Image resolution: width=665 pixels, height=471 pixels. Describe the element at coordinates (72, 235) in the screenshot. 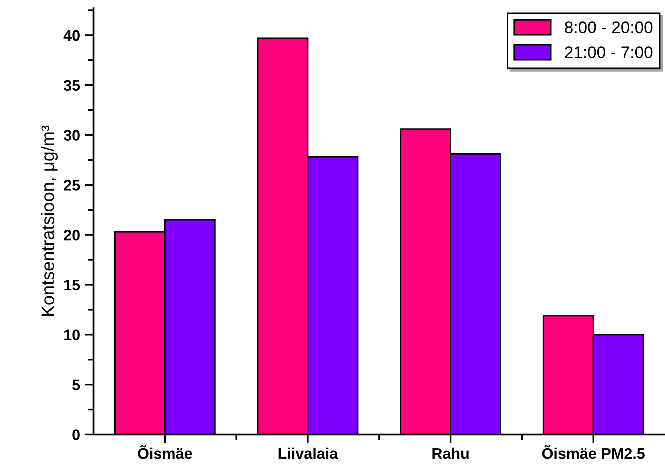

I see `y-tick-label: 20` at that location.